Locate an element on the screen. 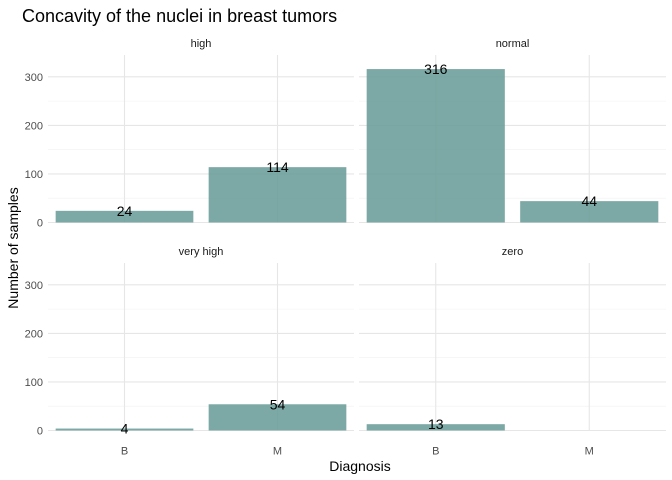  bar-value-label: 4 is located at coordinates (125, 429).